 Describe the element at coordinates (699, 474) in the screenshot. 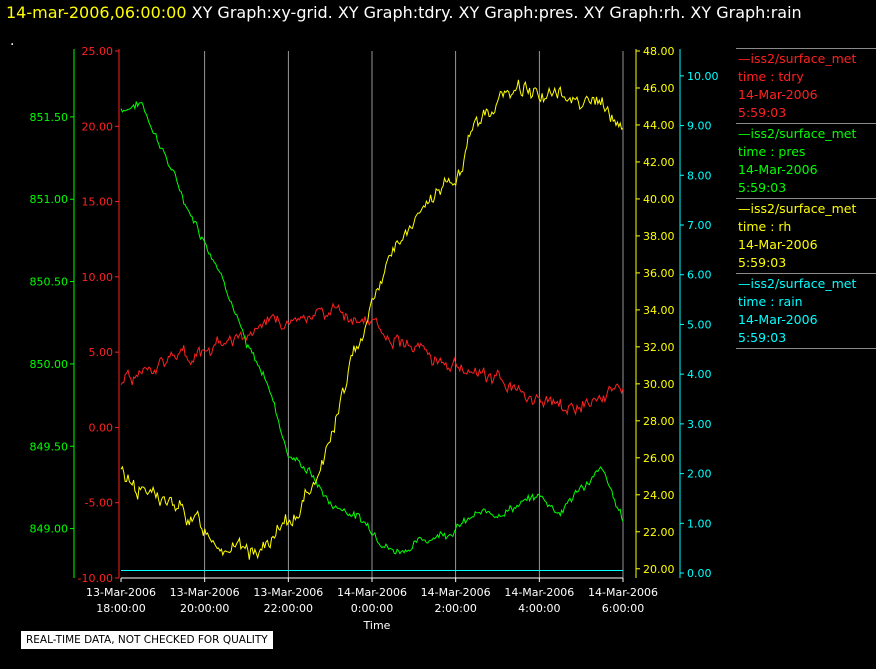

I see `rain-tick-label: 2.00` at that location.